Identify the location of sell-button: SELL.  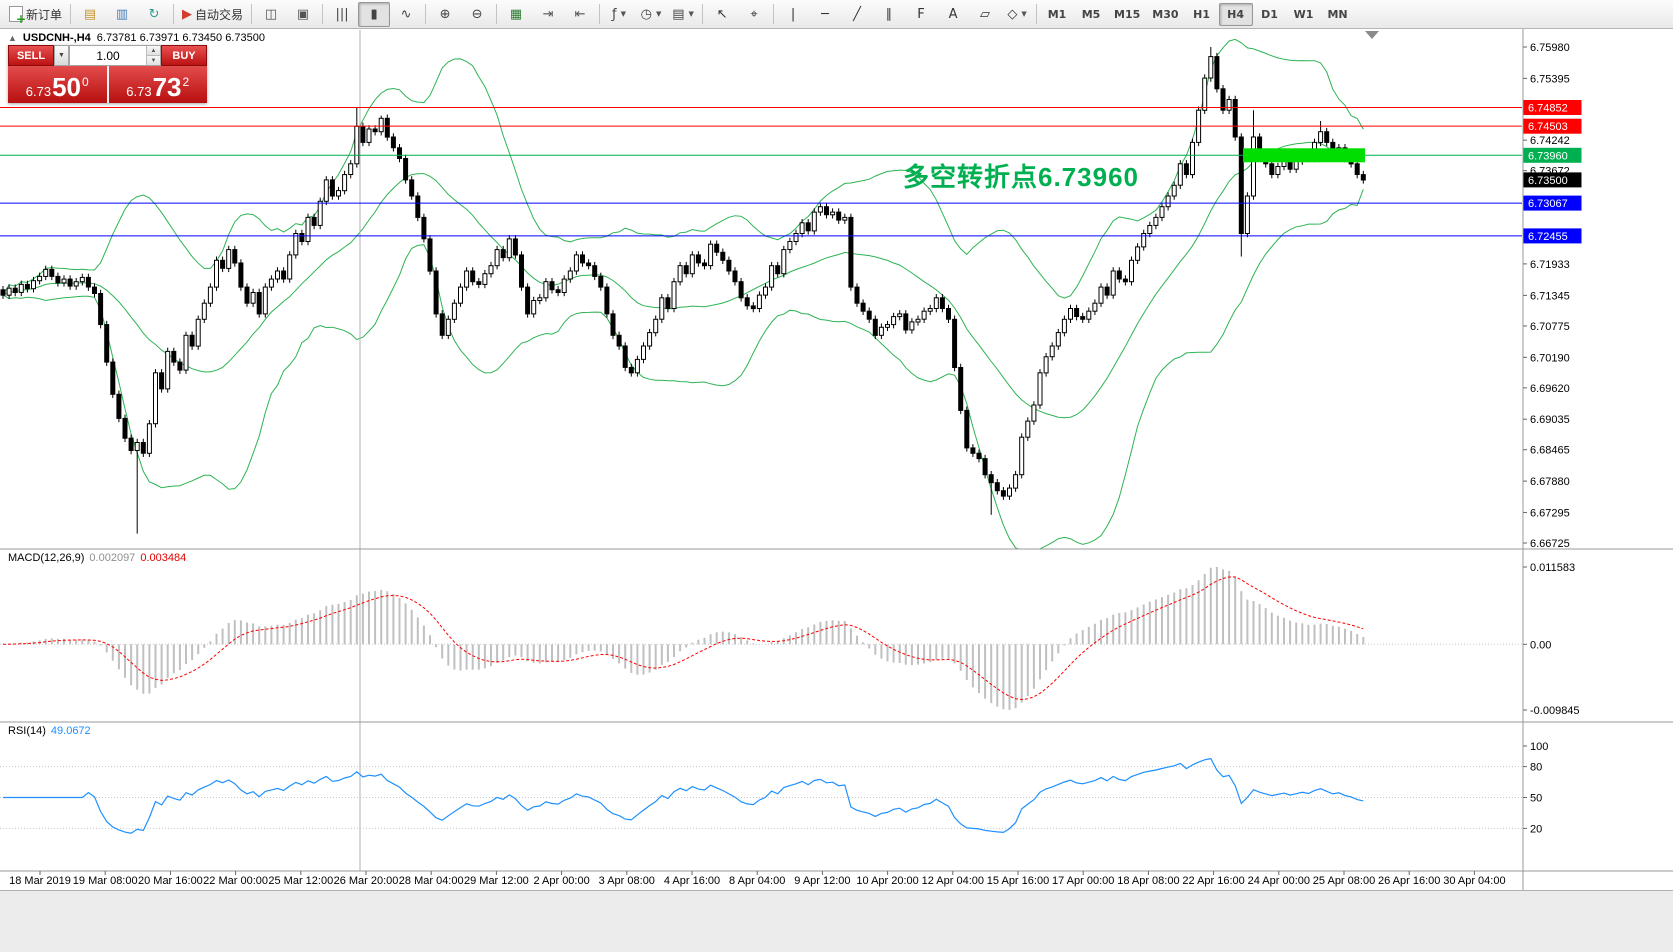
(31, 55).